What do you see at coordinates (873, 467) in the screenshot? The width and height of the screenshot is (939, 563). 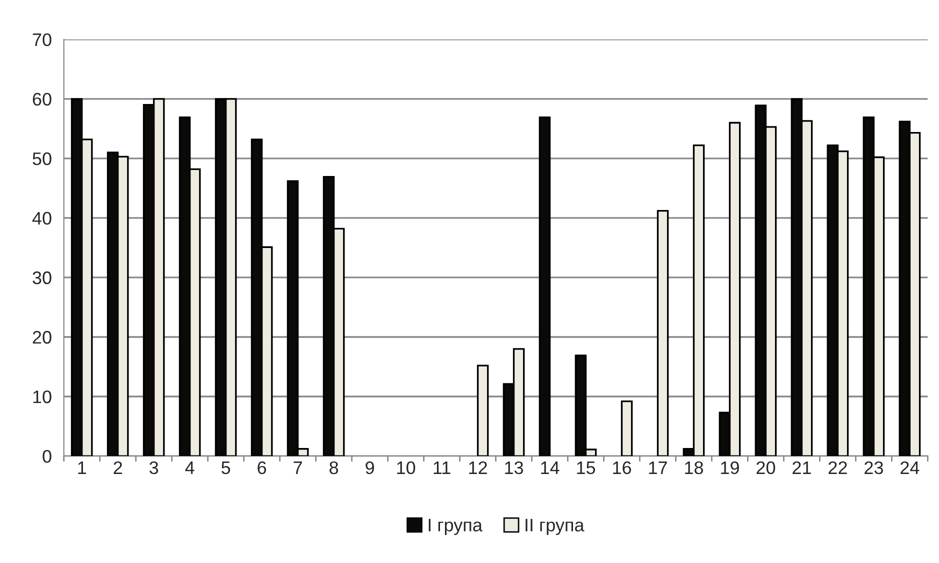 I see `x-tick-label: 23` at bounding box center [873, 467].